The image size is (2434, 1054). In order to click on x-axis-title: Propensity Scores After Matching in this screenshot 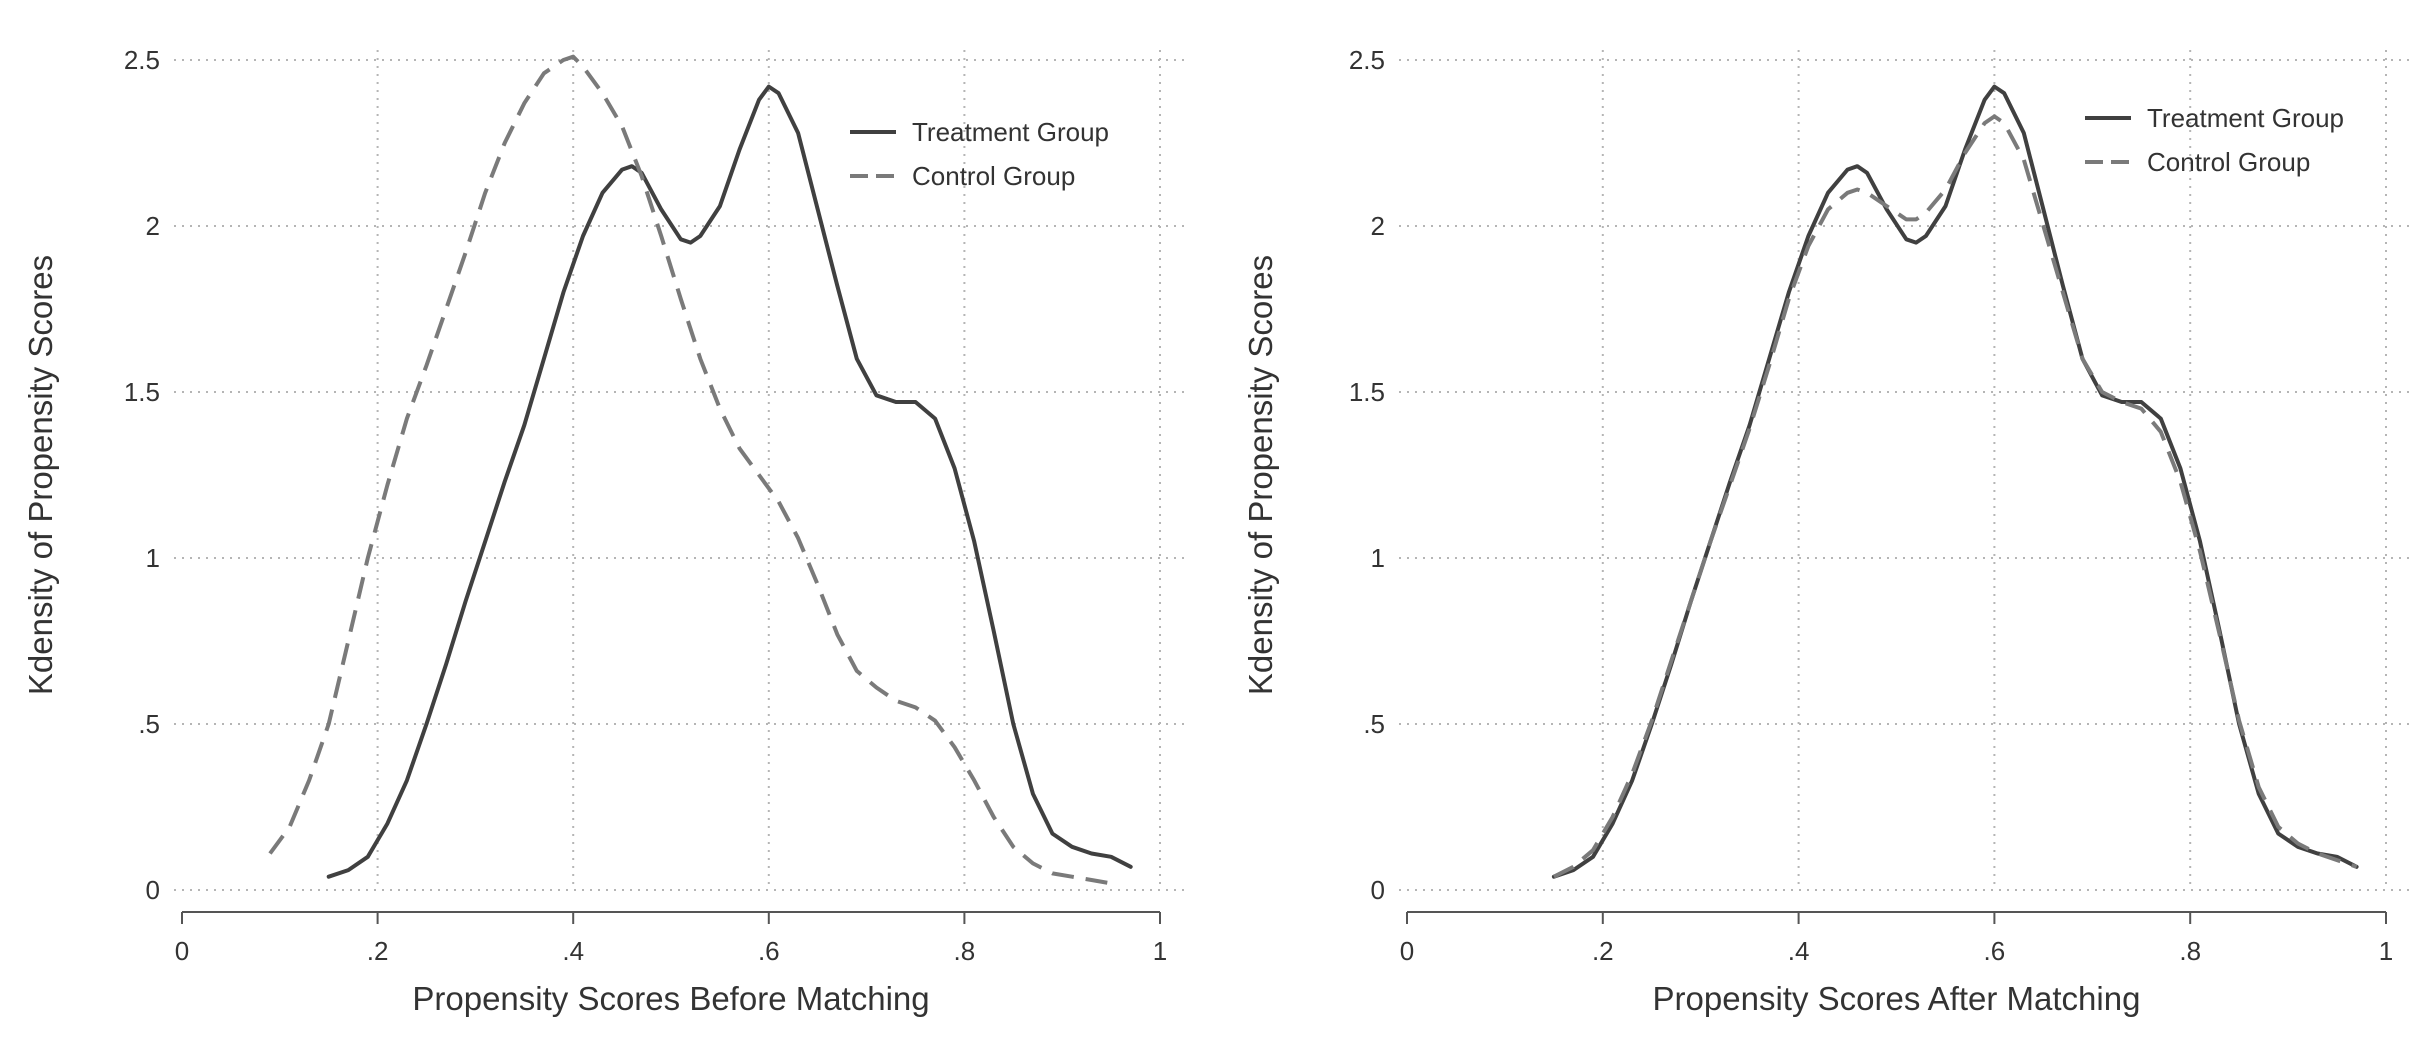, I will do `click(1897, 998)`.